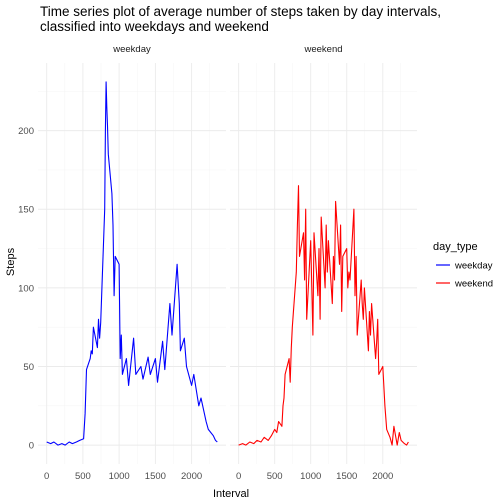 This screenshot has height=504, width=504. Describe the element at coordinates (131, 49) in the screenshot. I see `facet-label-weekday: weekday` at that location.